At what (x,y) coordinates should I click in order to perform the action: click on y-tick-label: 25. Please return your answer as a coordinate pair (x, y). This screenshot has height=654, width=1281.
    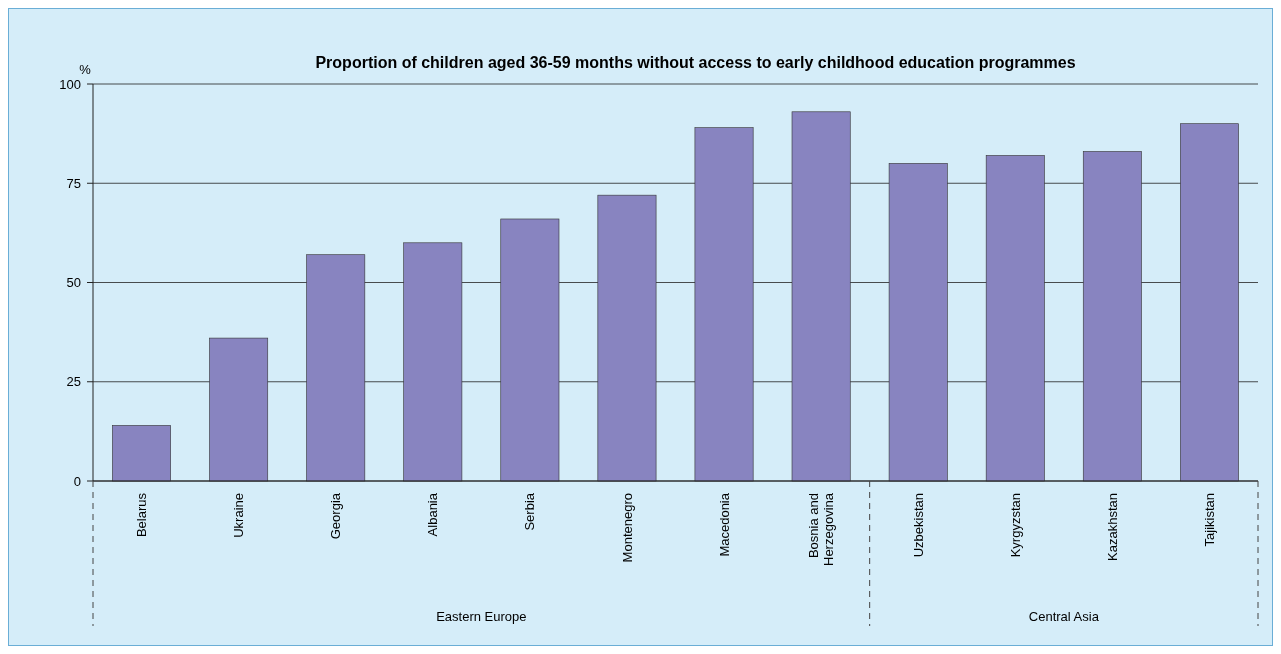
    Looking at the image, I should click on (73, 382).